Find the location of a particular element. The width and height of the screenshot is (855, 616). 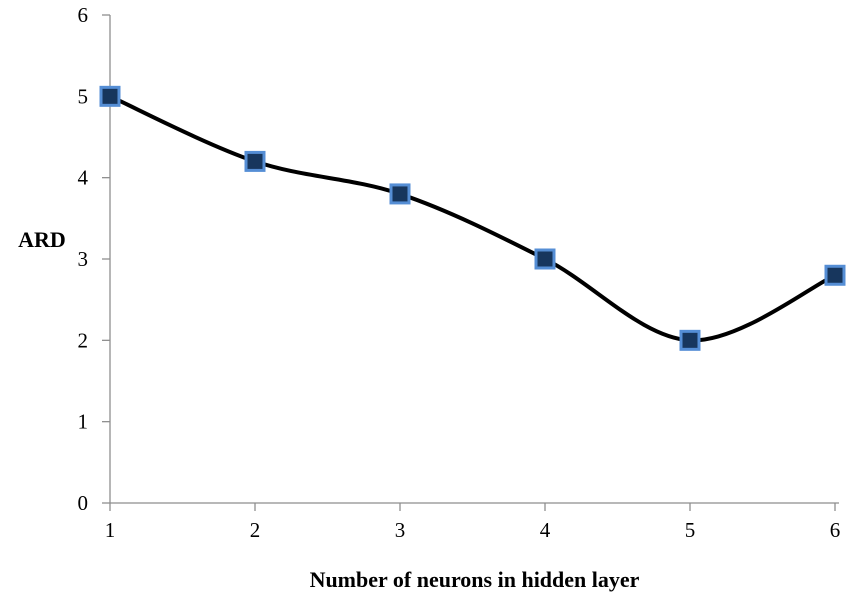

y-tick-label: 4 is located at coordinates (83, 178).